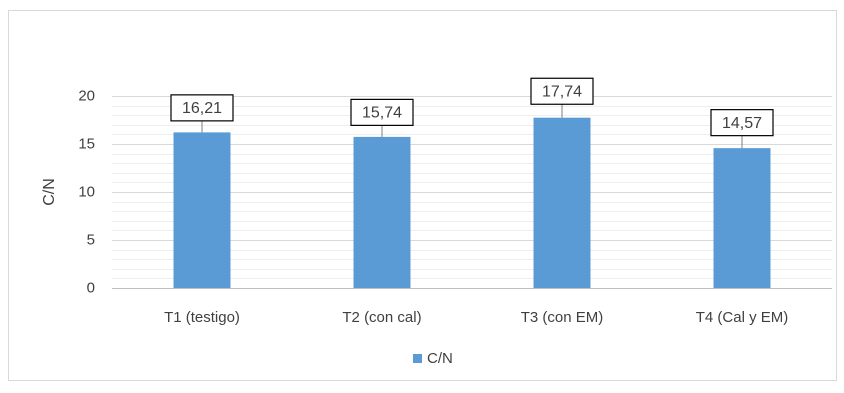 The image size is (844, 393). Describe the element at coordinates (86, 95) in the screenshot. I see `y-tick-label: 20` at that location.